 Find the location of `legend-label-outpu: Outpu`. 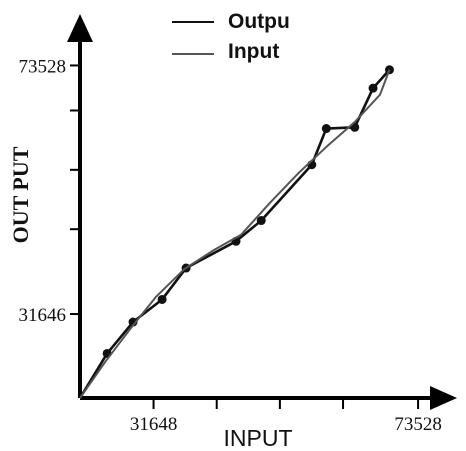

legend-label-outpu: Outpu is located at coordinates (259, 21).